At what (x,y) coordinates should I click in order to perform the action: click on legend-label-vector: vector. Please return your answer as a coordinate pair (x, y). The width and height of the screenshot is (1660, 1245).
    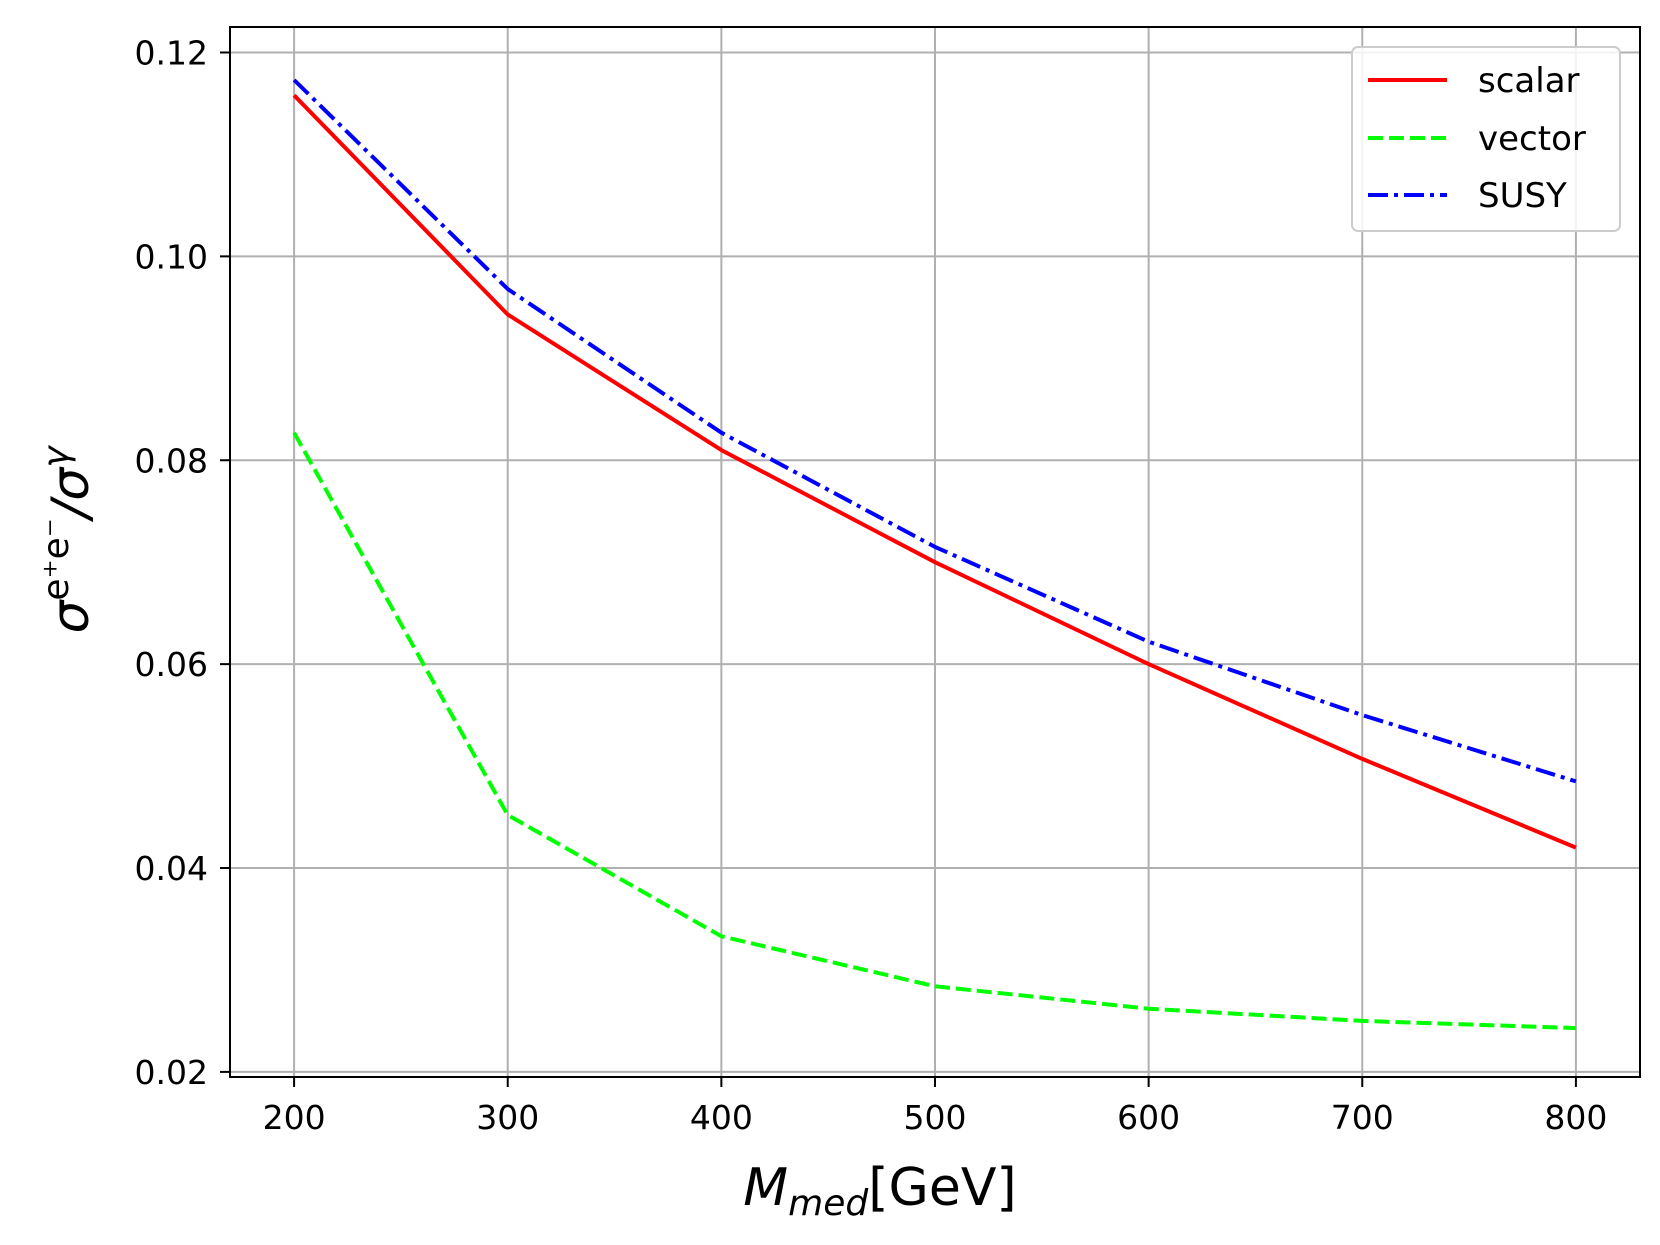
    Looking at the image, I should click on (1532, 139).